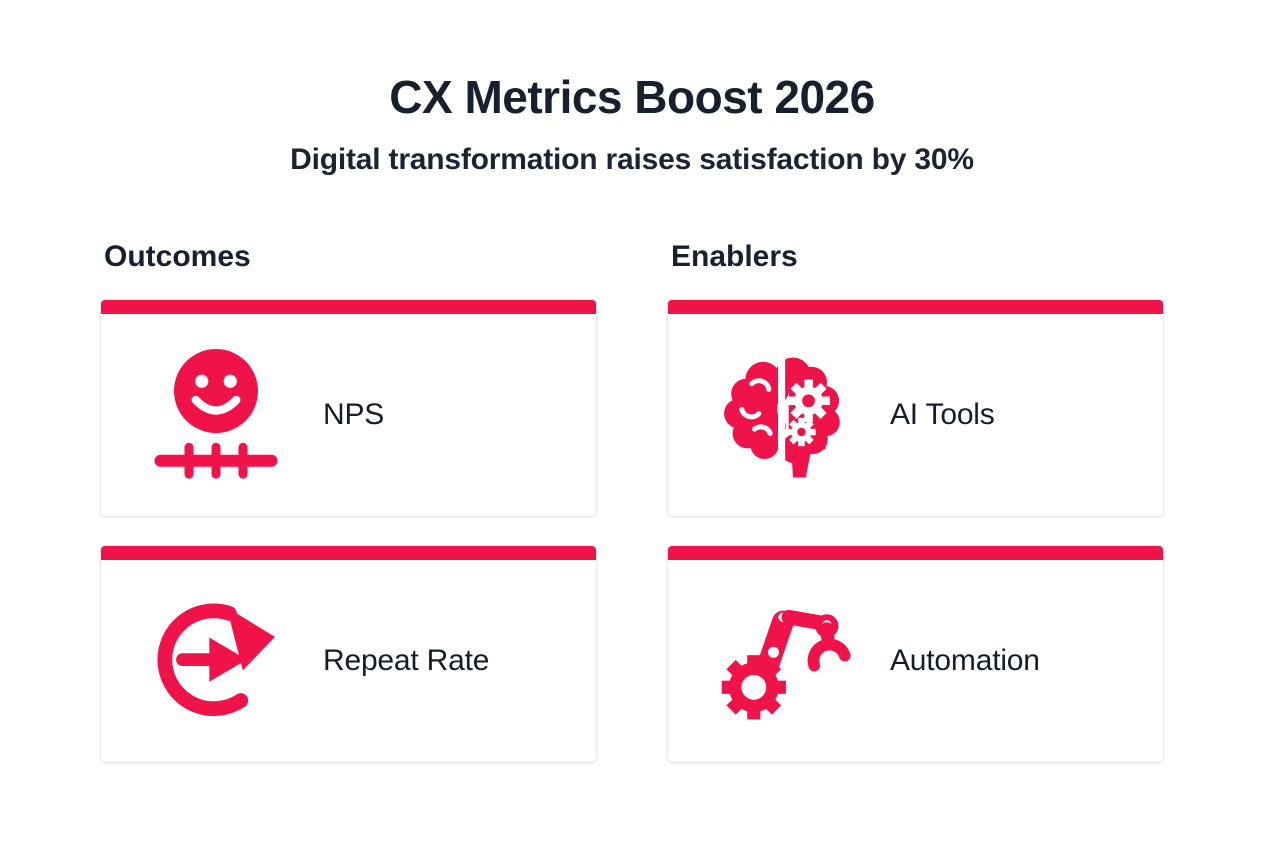  I want to click on card-body: Automation, so click(915, 661).